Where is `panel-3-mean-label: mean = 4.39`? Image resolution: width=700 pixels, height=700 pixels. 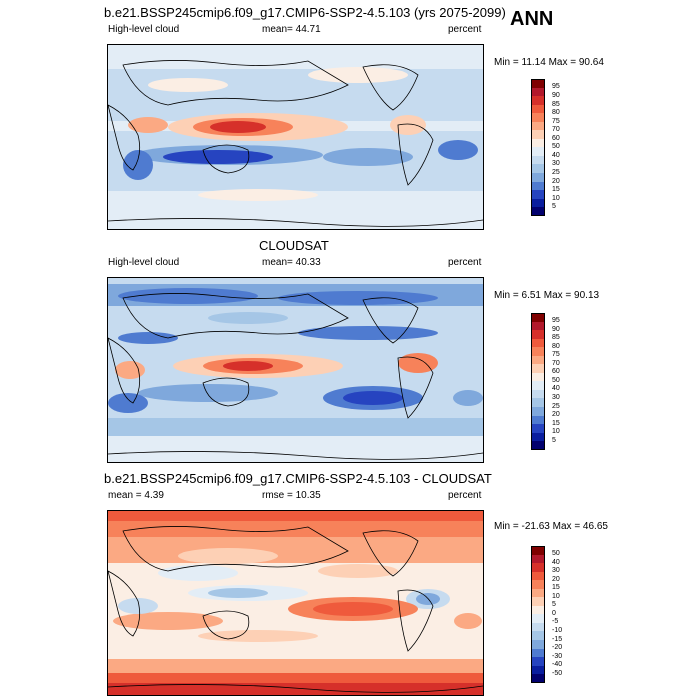 panel-3-mean-label: mean = 4.39 is located at coordinates (136, 495).